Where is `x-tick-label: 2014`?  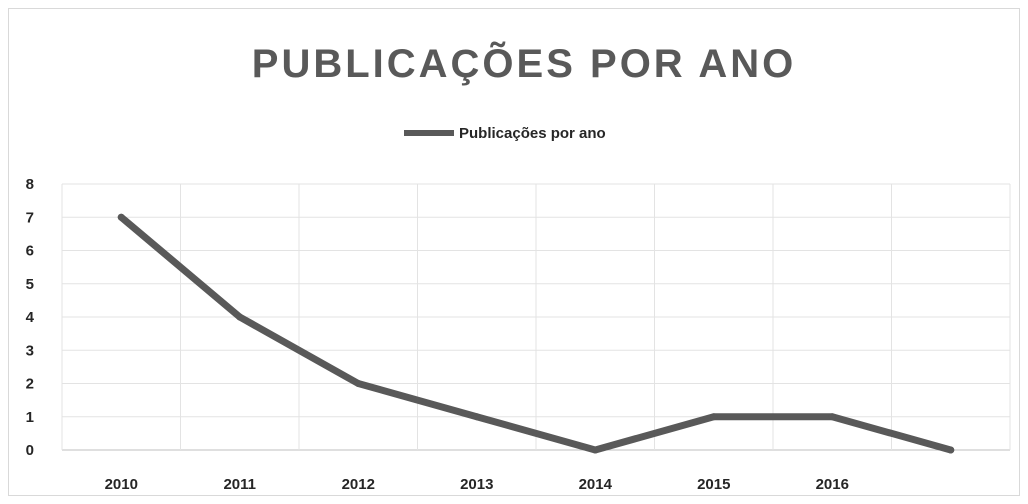 x-tick-label: 2014 is located at coordinates (596, 484).